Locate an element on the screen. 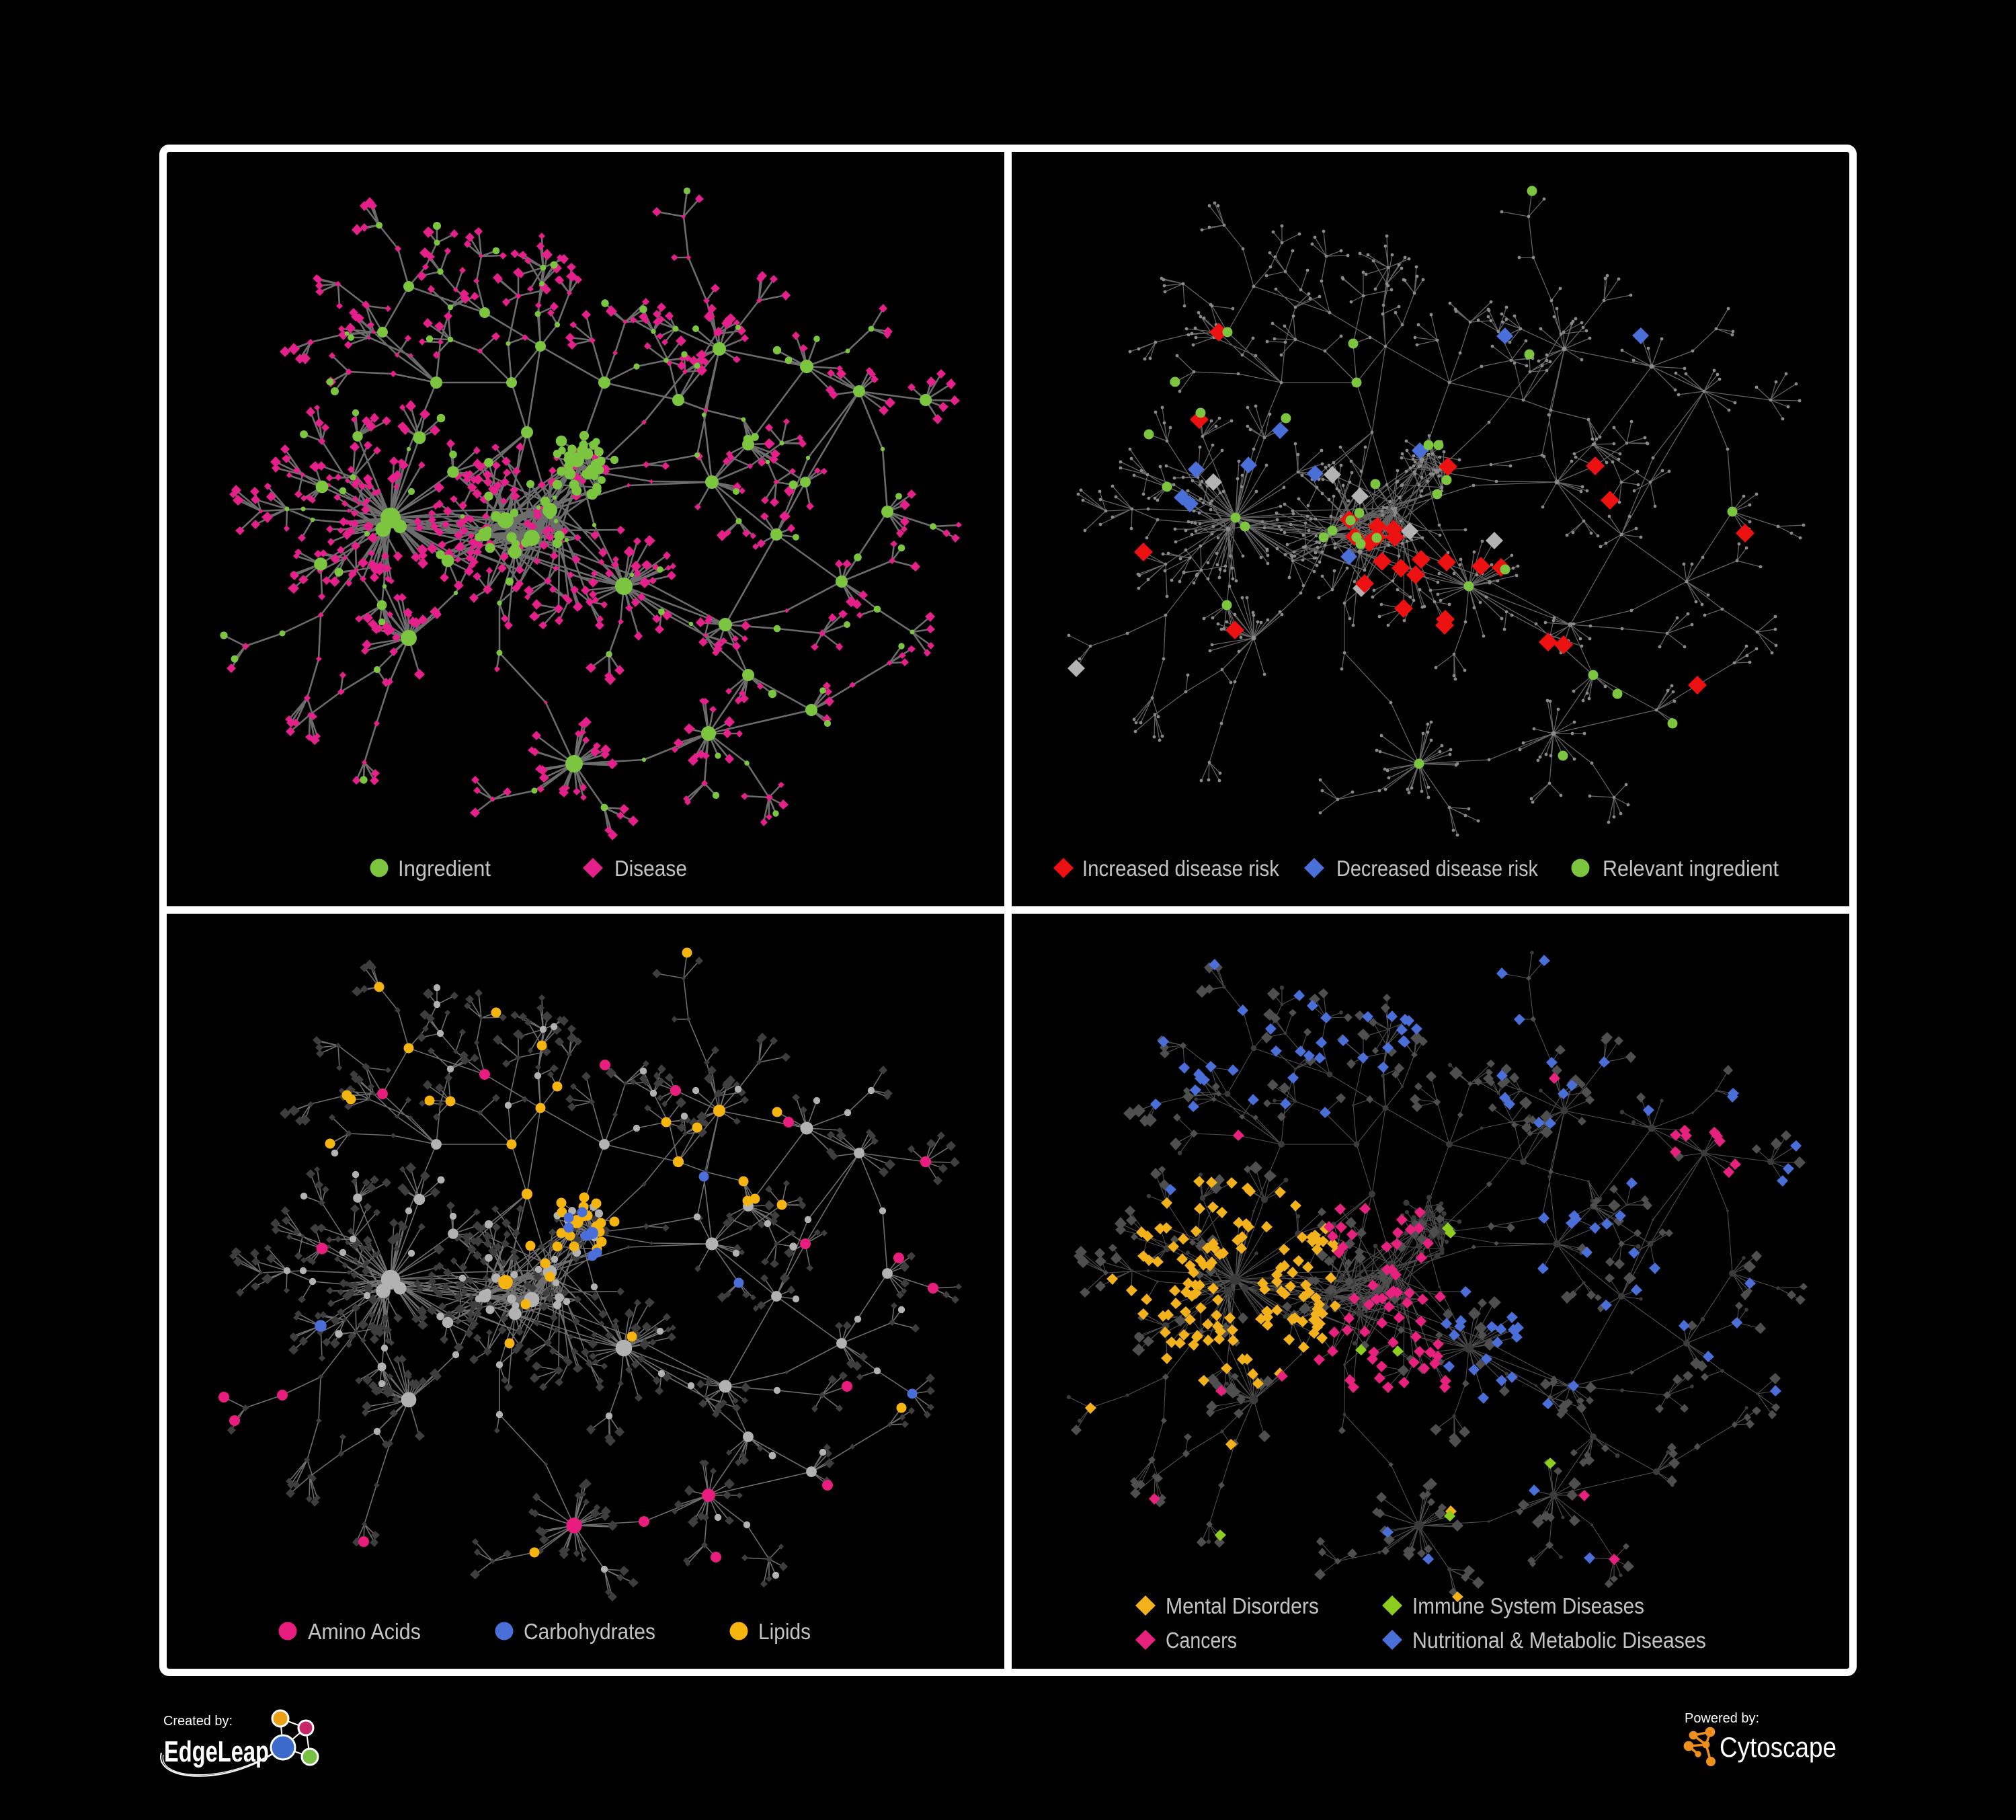  svg-text: Relevant ingredient is located at coordinates (1691, 868).